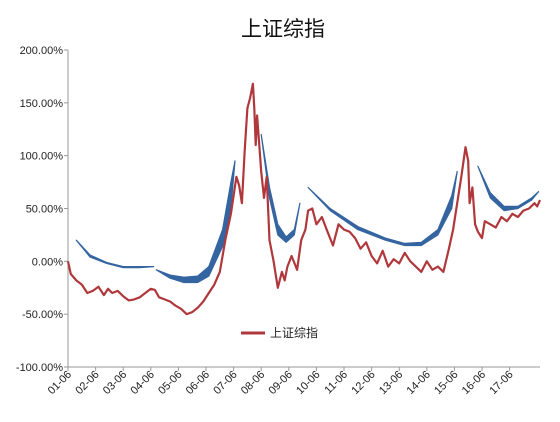  Describe the element at coordinates (42, 157) in the screenshot. I see `y-tick-label: 100.00%` at that location.